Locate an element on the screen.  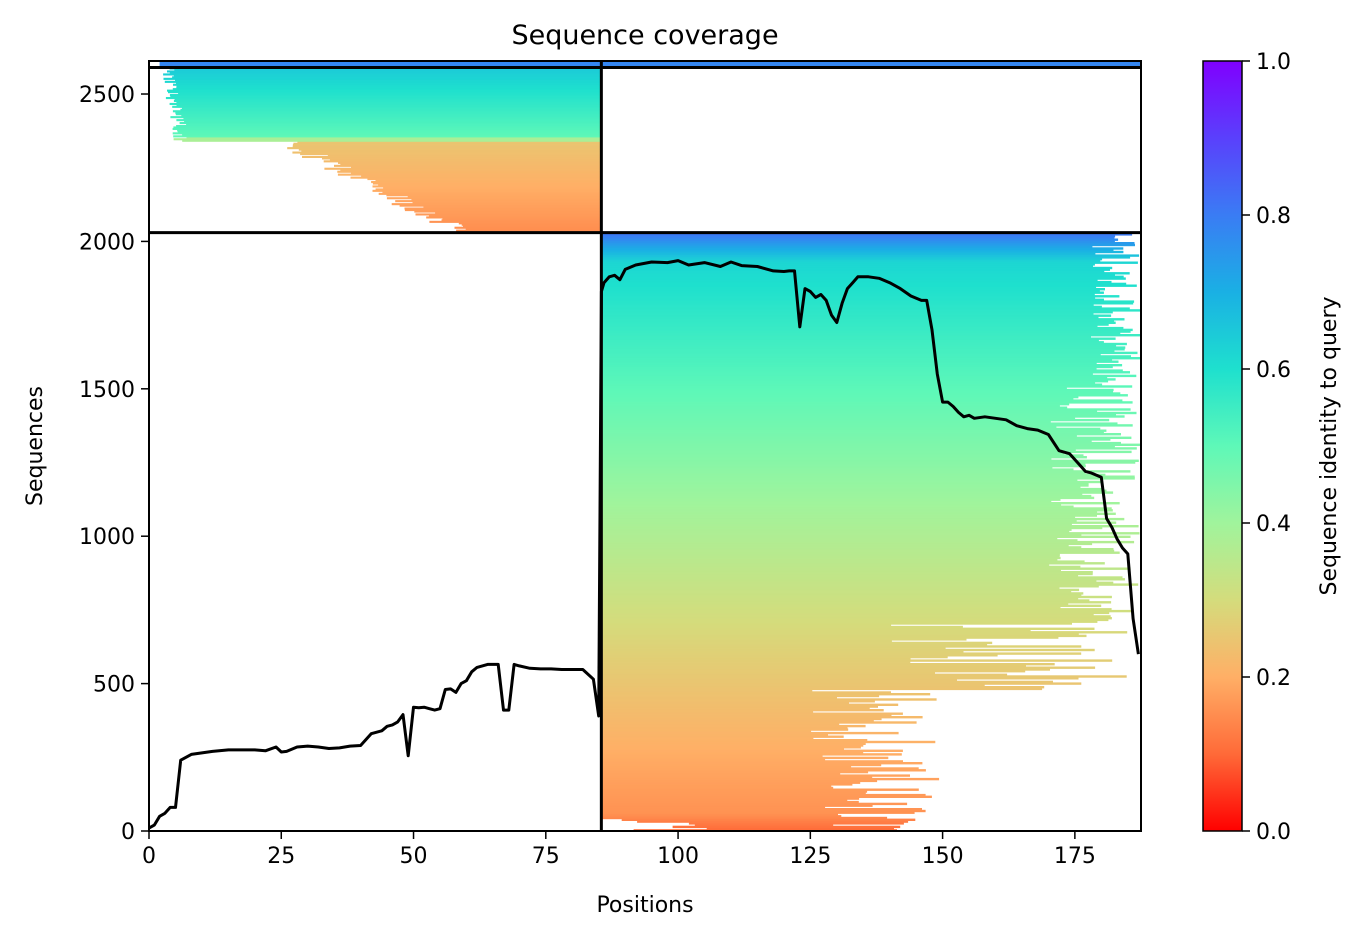
colorbar is located at coordinates (1222, 446).